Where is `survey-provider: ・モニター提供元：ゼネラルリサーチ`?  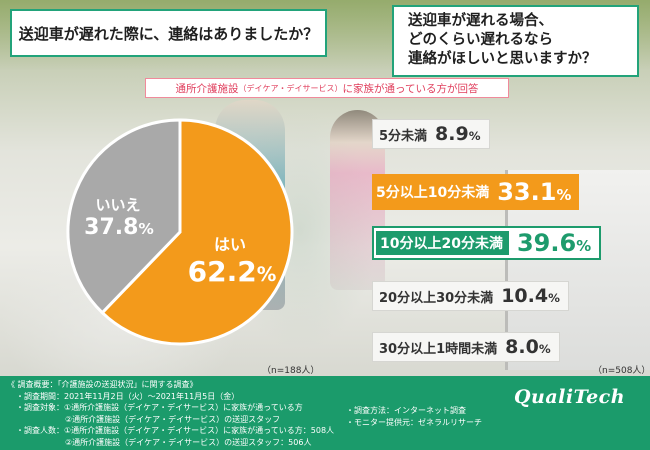
survey-provider: ・モニター提供元：ゼネラルリサーチ is located at coordinates (414, 422).